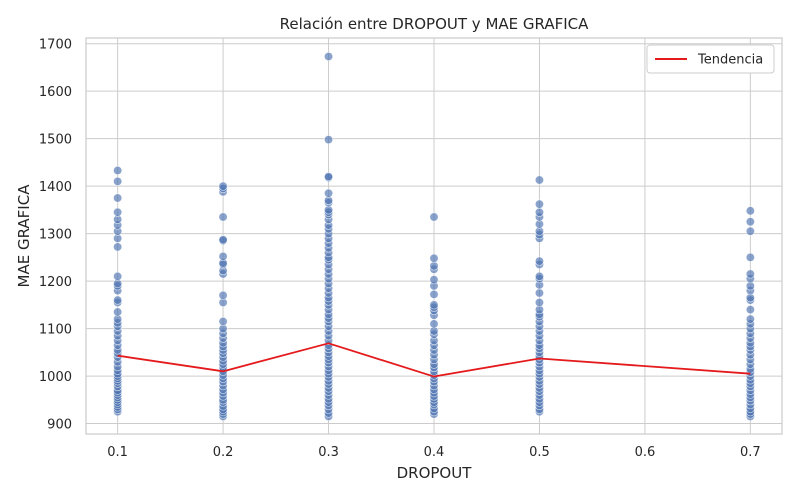 This screenshot has height=500, width=800. I want to click on trend-line-layer, so click(434, 360).